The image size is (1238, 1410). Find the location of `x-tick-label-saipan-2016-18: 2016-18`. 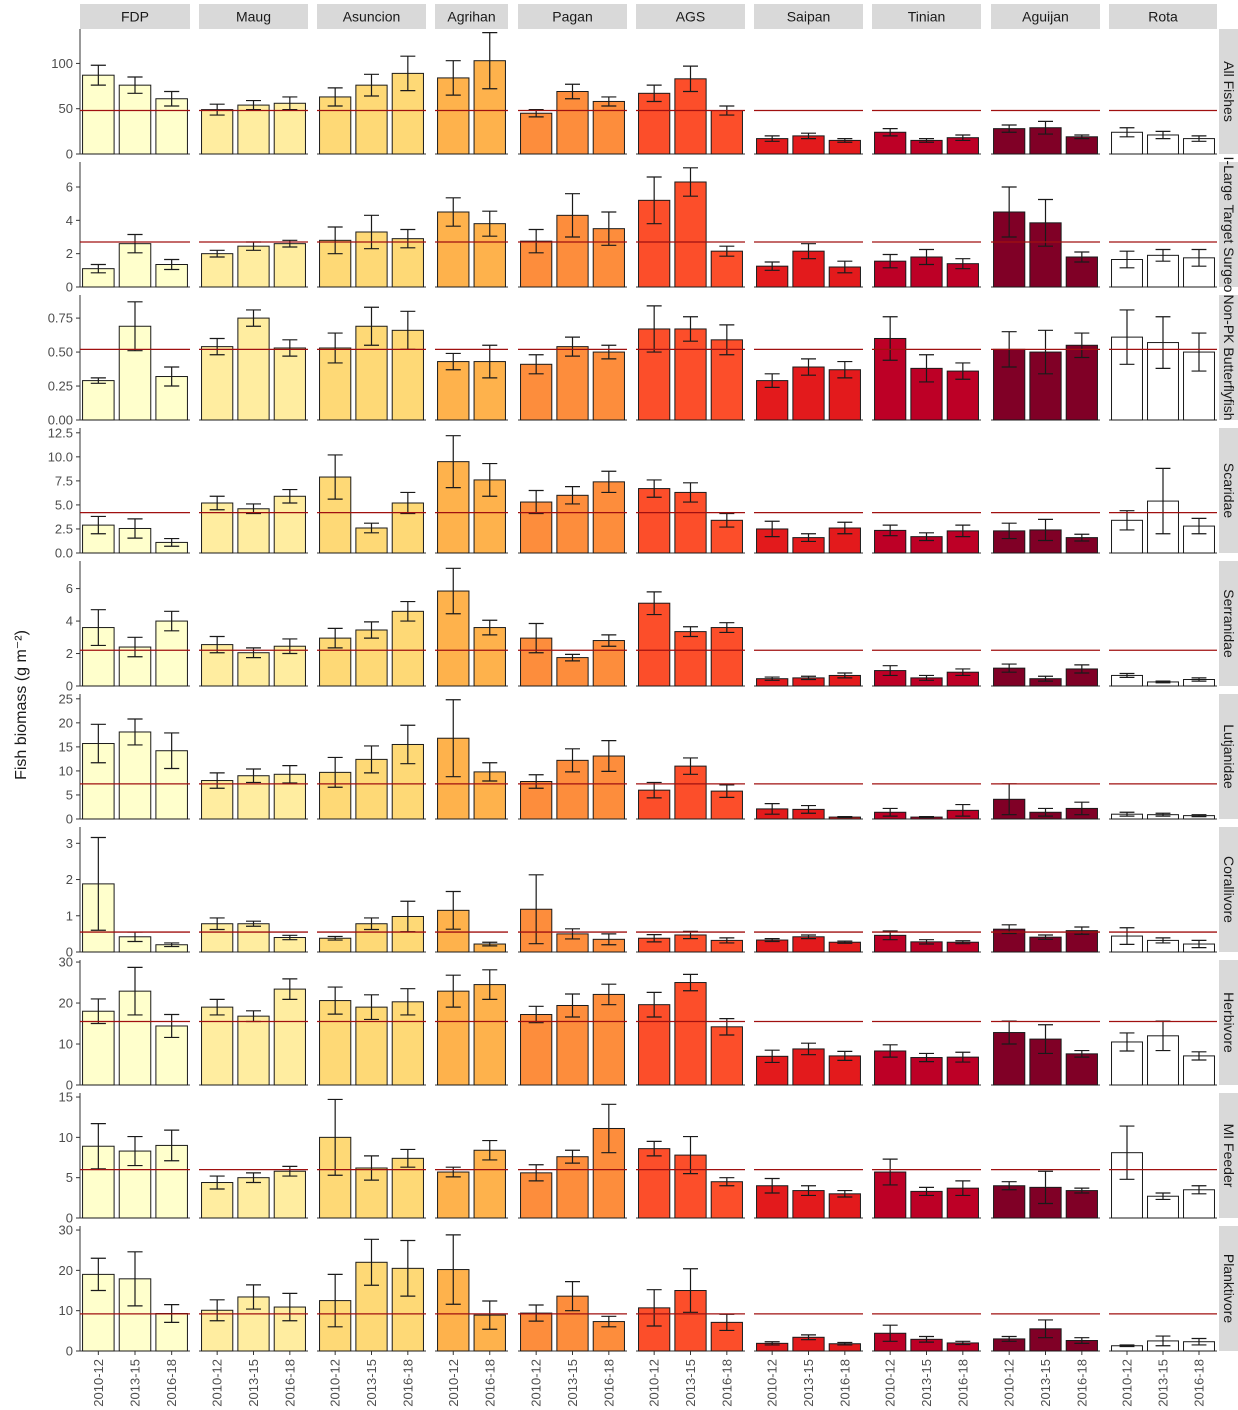

x-tick-label-saipan-2016-18: 2016-18 is located at coordinates (844, 1383).